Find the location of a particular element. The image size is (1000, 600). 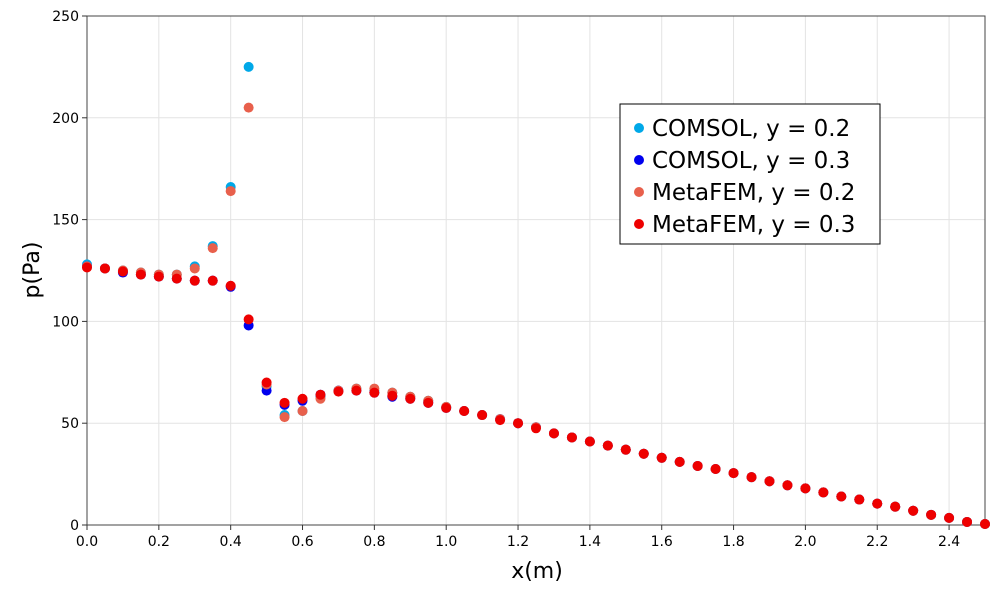

x-tick-label: 0.2 is located at coordinates (159, 542).